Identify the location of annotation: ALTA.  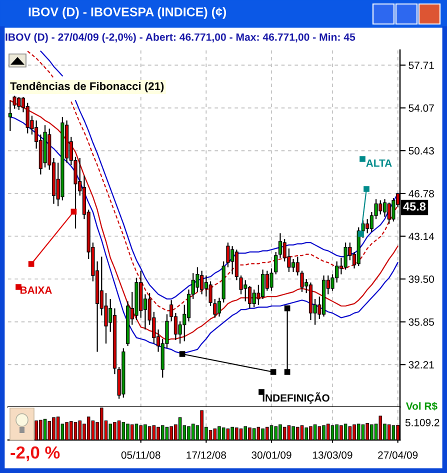
(379, 163).